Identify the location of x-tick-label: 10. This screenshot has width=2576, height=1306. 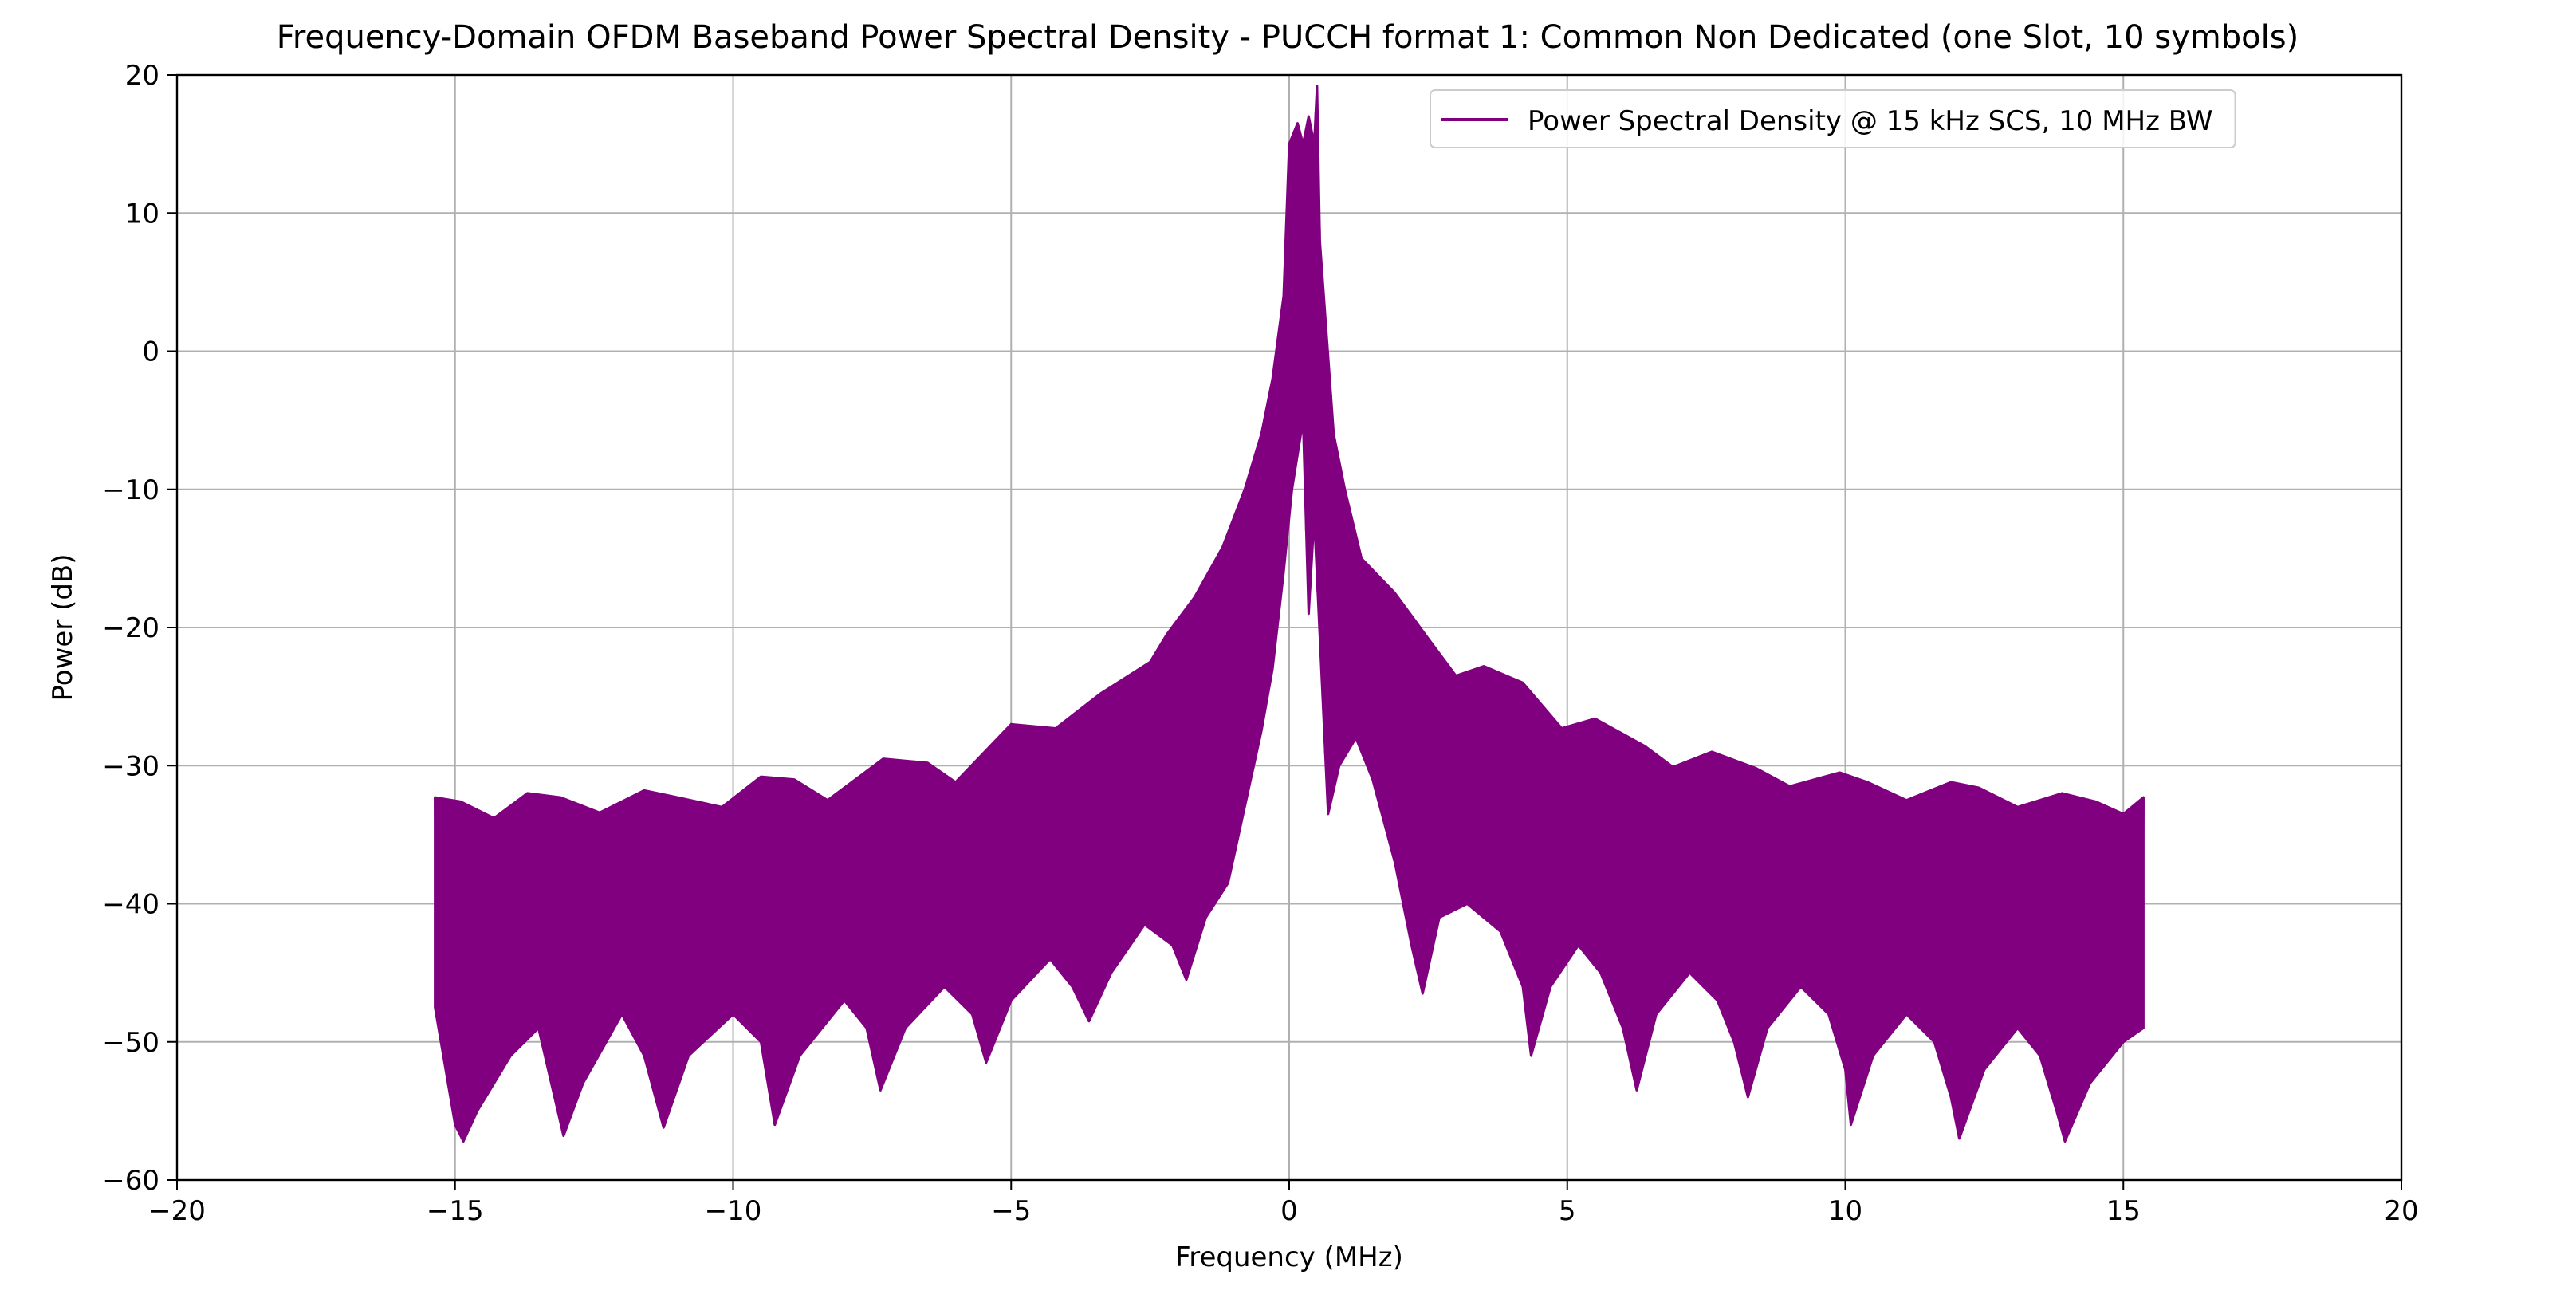
(1845, 1211).